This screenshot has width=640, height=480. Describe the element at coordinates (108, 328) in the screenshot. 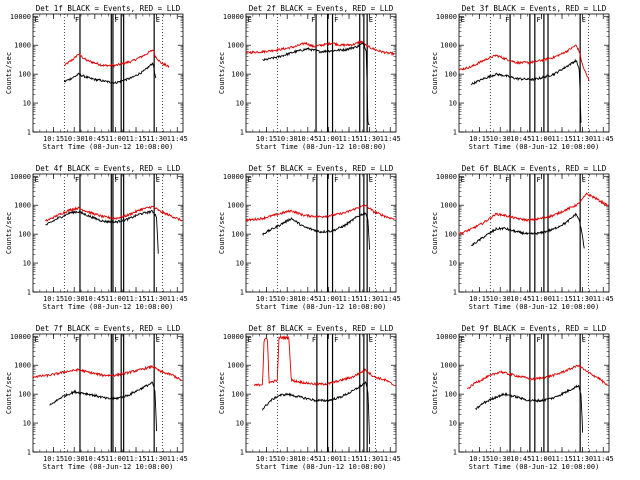

I see `chart-title: Det 7f BLACK = Events, RED = LLD` at that location.